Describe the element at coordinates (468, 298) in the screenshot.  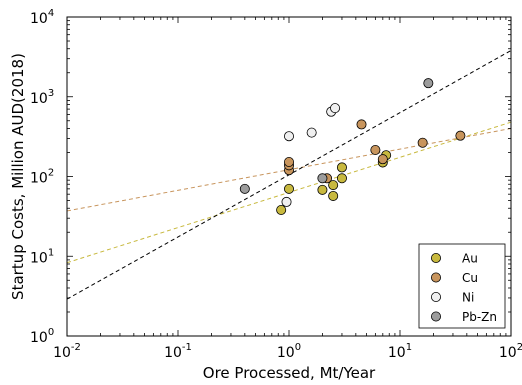
I see `legend-label: Ni` at that location.